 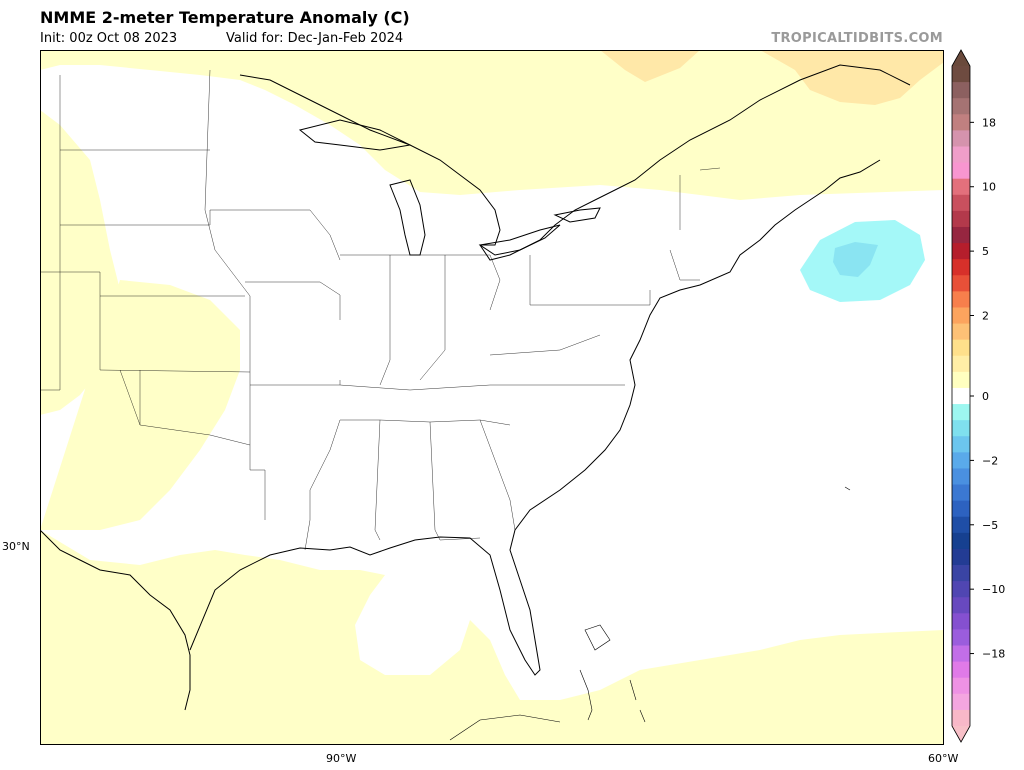 I want to click on anomaly-atlantic-cool-core, so click(x=855, y=259).